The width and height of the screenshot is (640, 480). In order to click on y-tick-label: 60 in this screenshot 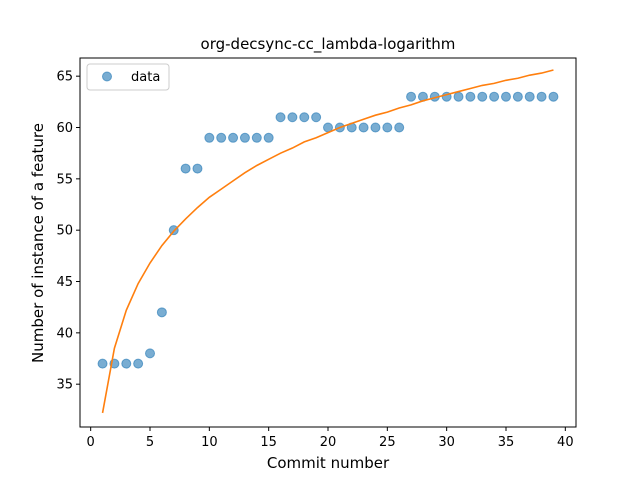, I will do `click(64, 128)`.